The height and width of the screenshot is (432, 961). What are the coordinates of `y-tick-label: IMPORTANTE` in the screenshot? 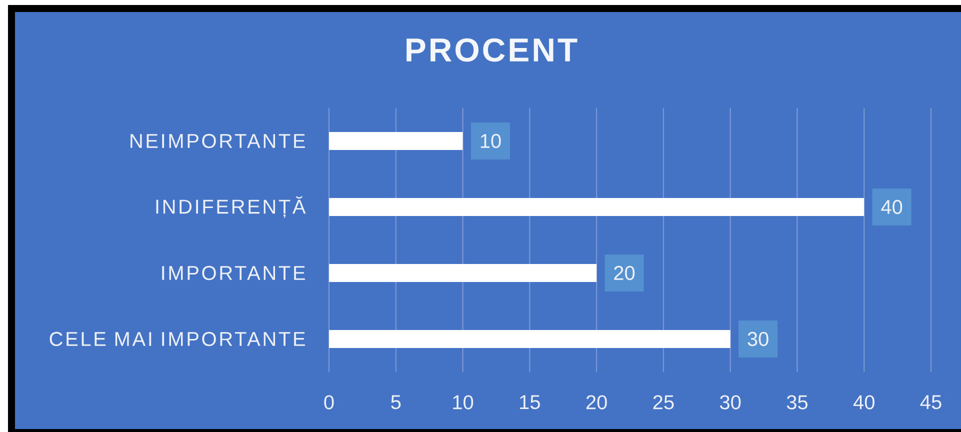 It's located at (233, 273).